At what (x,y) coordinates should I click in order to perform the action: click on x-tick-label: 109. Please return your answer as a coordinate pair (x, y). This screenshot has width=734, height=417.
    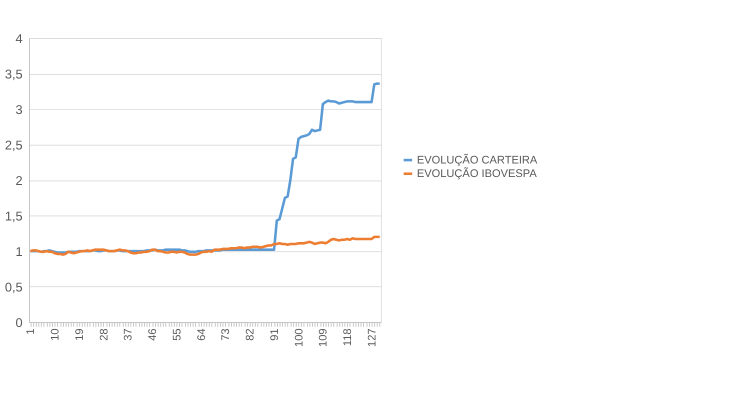
    Looking at the image, I should click on (324, 337).